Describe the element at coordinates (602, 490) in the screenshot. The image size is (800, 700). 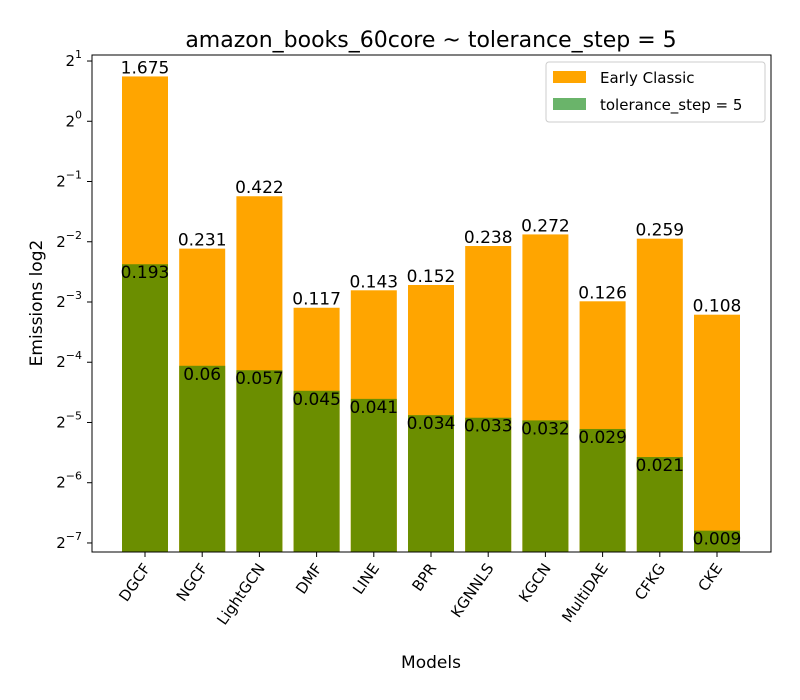
I see `bar-tolerance-step-multidae` at that location.